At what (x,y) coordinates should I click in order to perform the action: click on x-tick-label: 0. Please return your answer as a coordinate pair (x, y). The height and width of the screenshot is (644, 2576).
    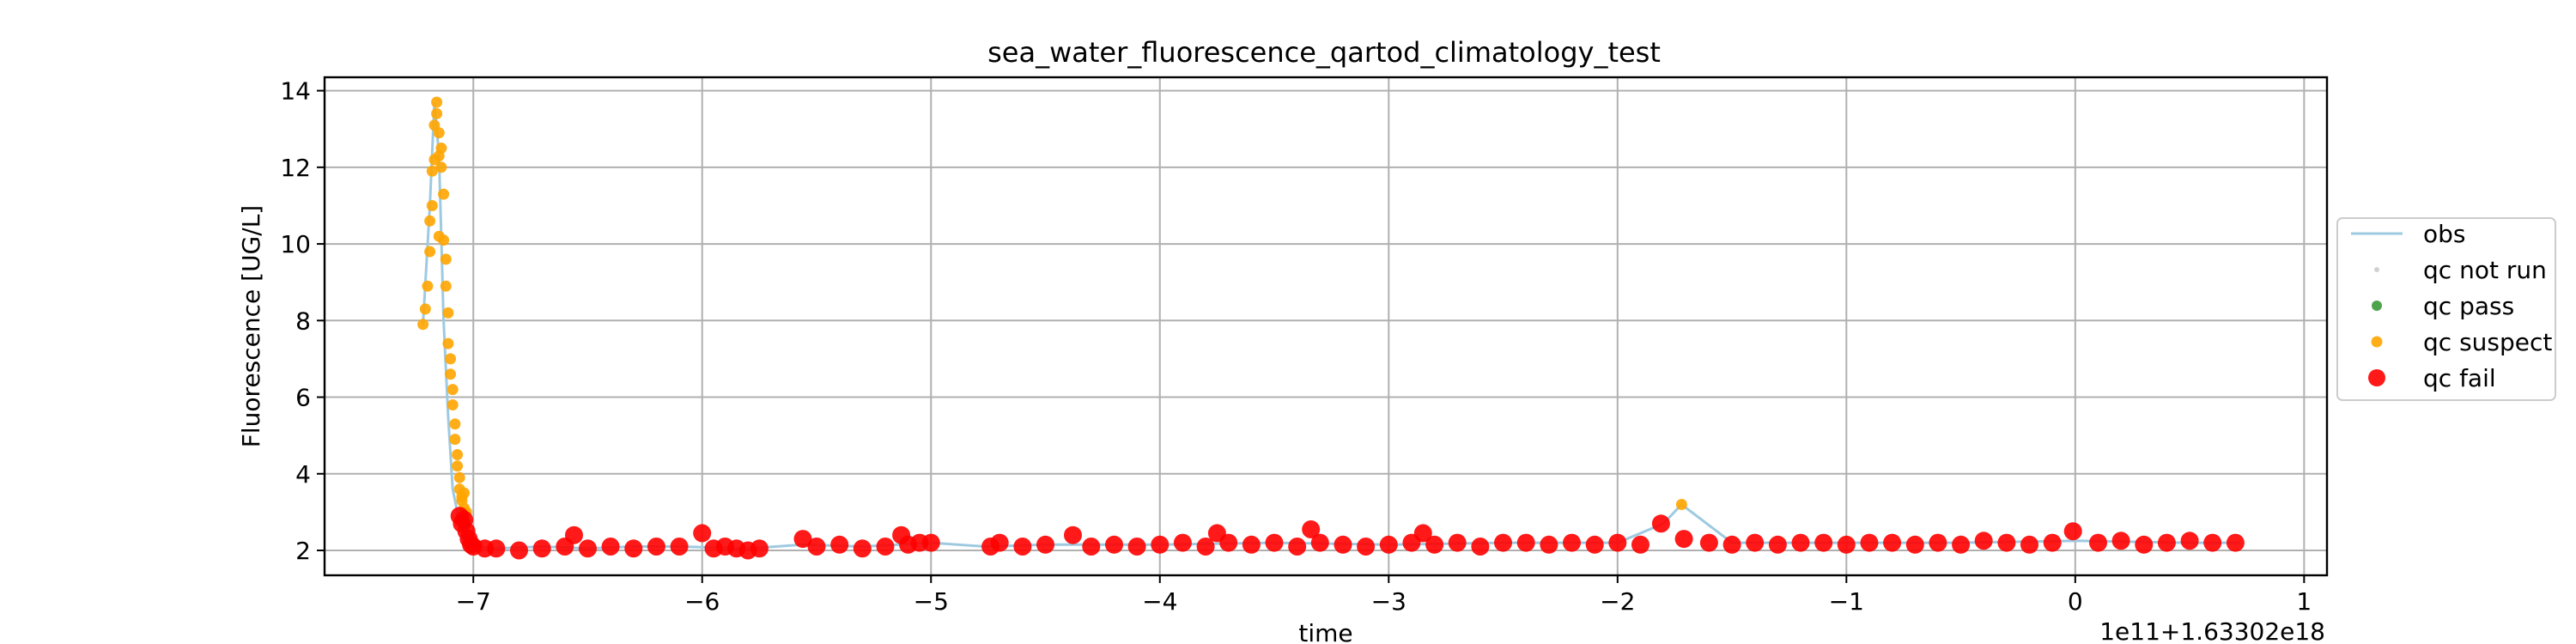
    Looking at the image, I should click on (2075, 601).